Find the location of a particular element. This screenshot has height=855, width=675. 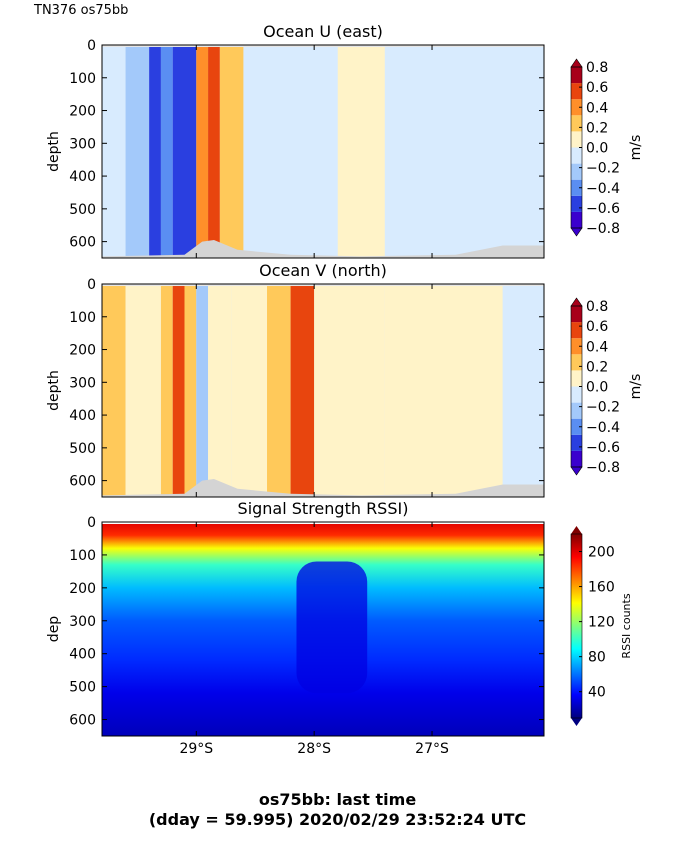

rssi-top-gap is located at coordinates (323, 523).